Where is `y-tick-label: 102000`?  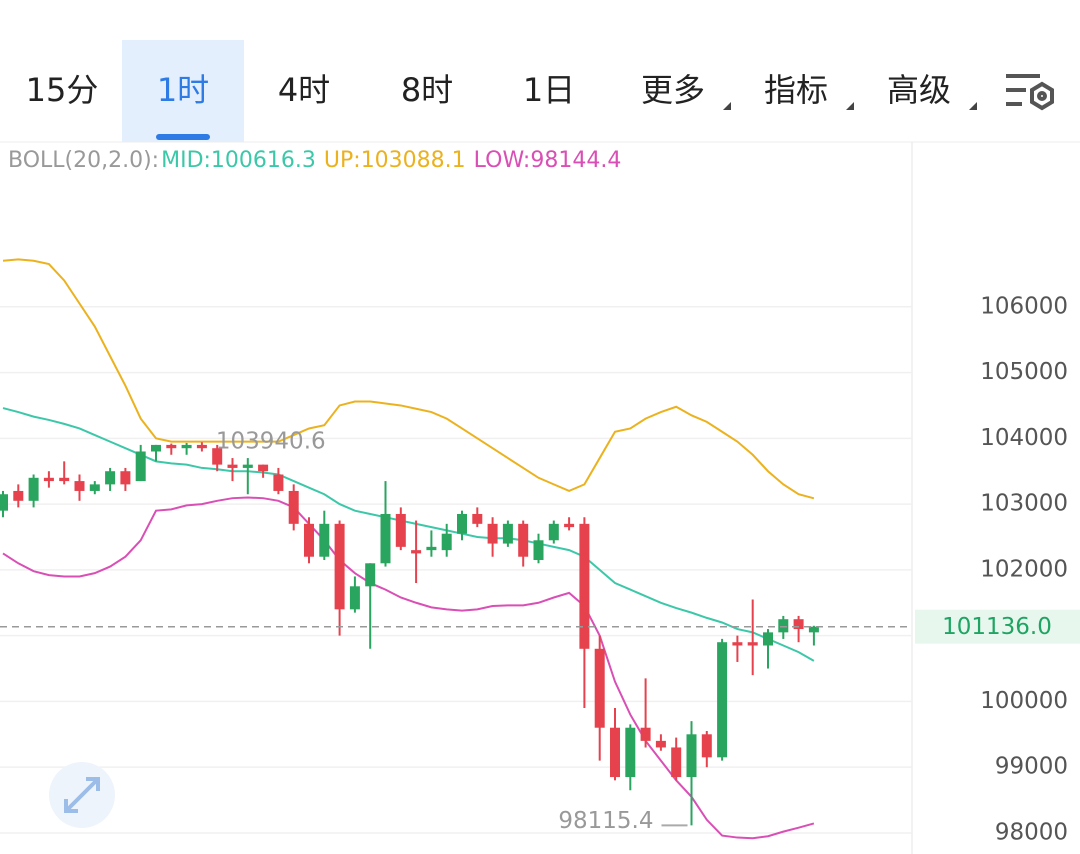
y-tick-label: 102000 is located at coordinates (1024, 569).